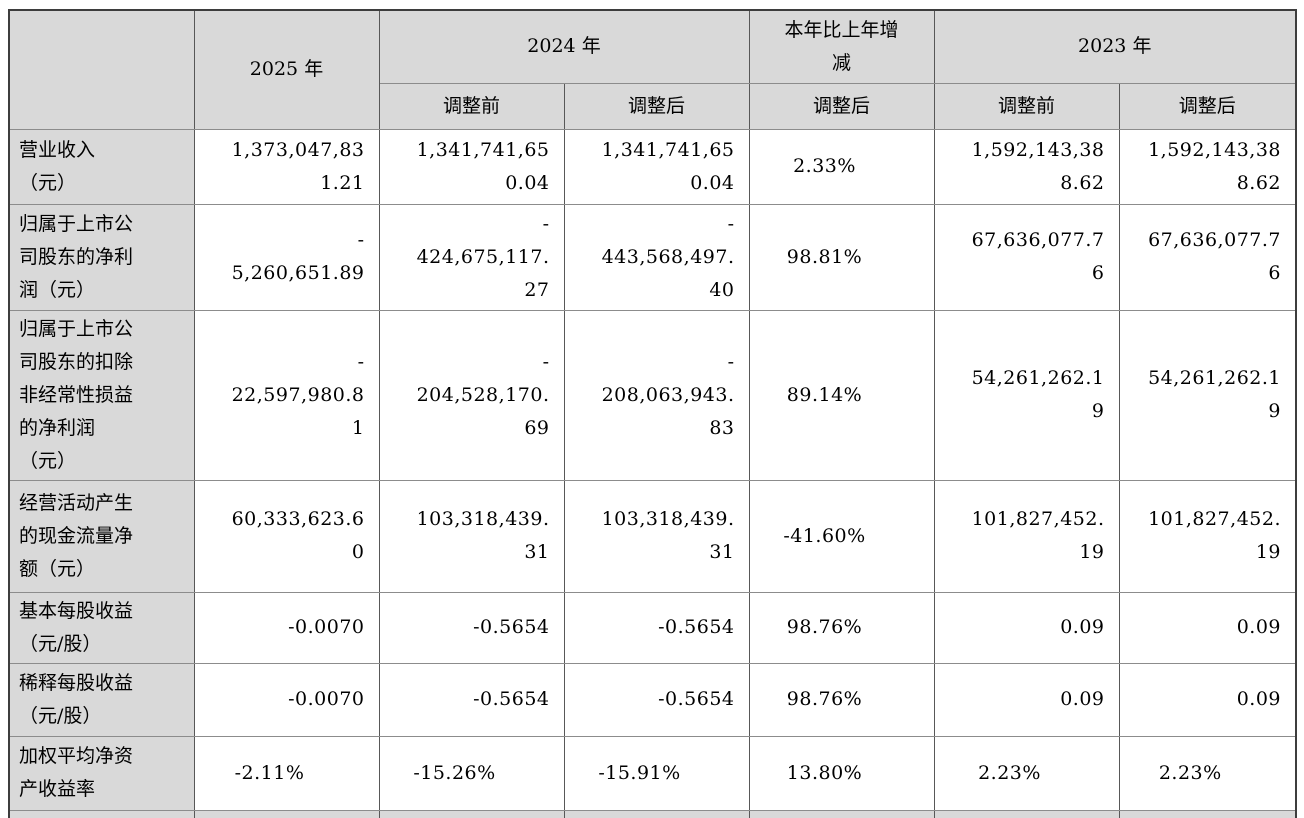 Image resolution: width=1304 pixels, height=818 pixels. Describe the element at coordinates (286, 773) in the screenshot. I see `cell: -2.11%` at that location.